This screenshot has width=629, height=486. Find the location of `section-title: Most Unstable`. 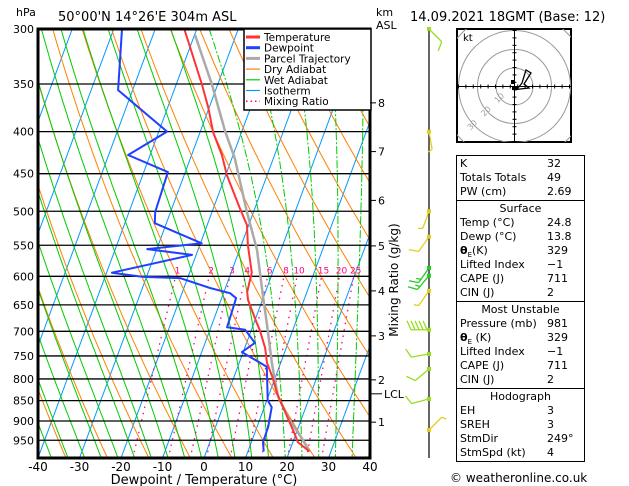

section-title: Most Unstable is located at coordinates (520, 309).